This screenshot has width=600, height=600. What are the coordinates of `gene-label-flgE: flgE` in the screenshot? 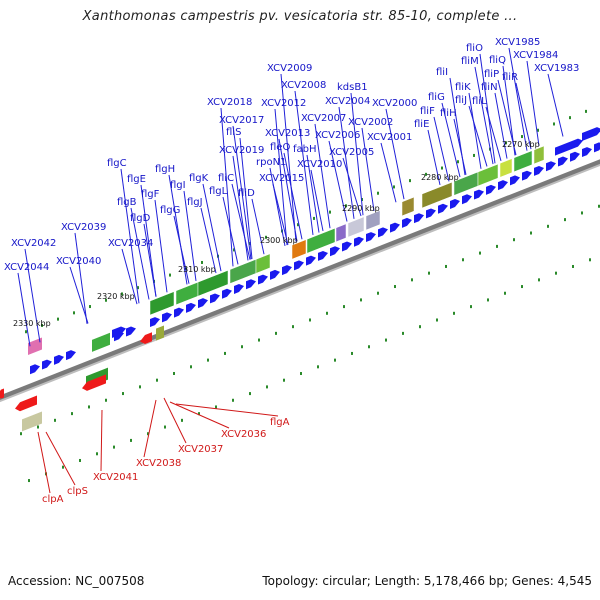 It's located at (136, 179).